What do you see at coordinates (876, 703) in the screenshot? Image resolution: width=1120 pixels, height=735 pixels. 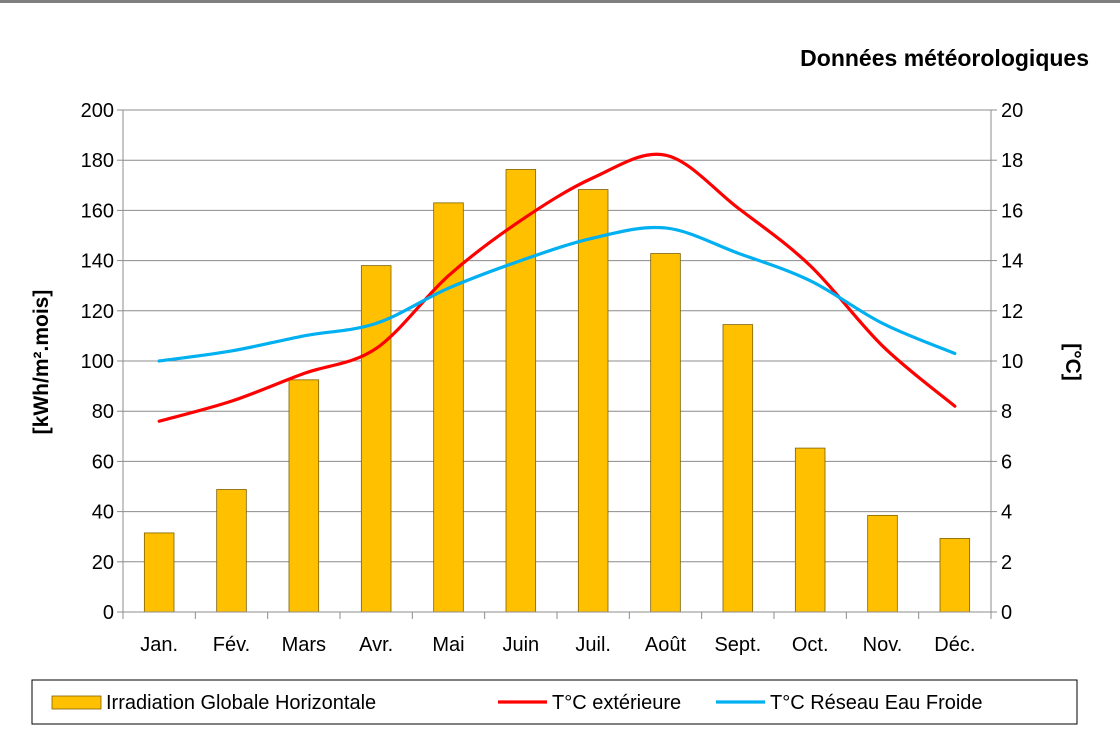 I see `legend-label: T°C Réseau Eau Froide` at bounding box center [876, 703].